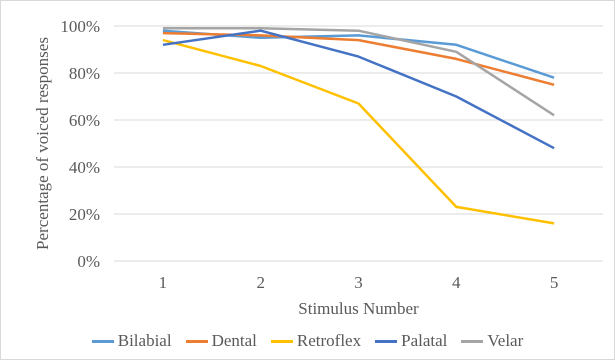 The height and width of the screenshot is (360, 615). I want to click on x-tick-label: 3, so click(358, 282).